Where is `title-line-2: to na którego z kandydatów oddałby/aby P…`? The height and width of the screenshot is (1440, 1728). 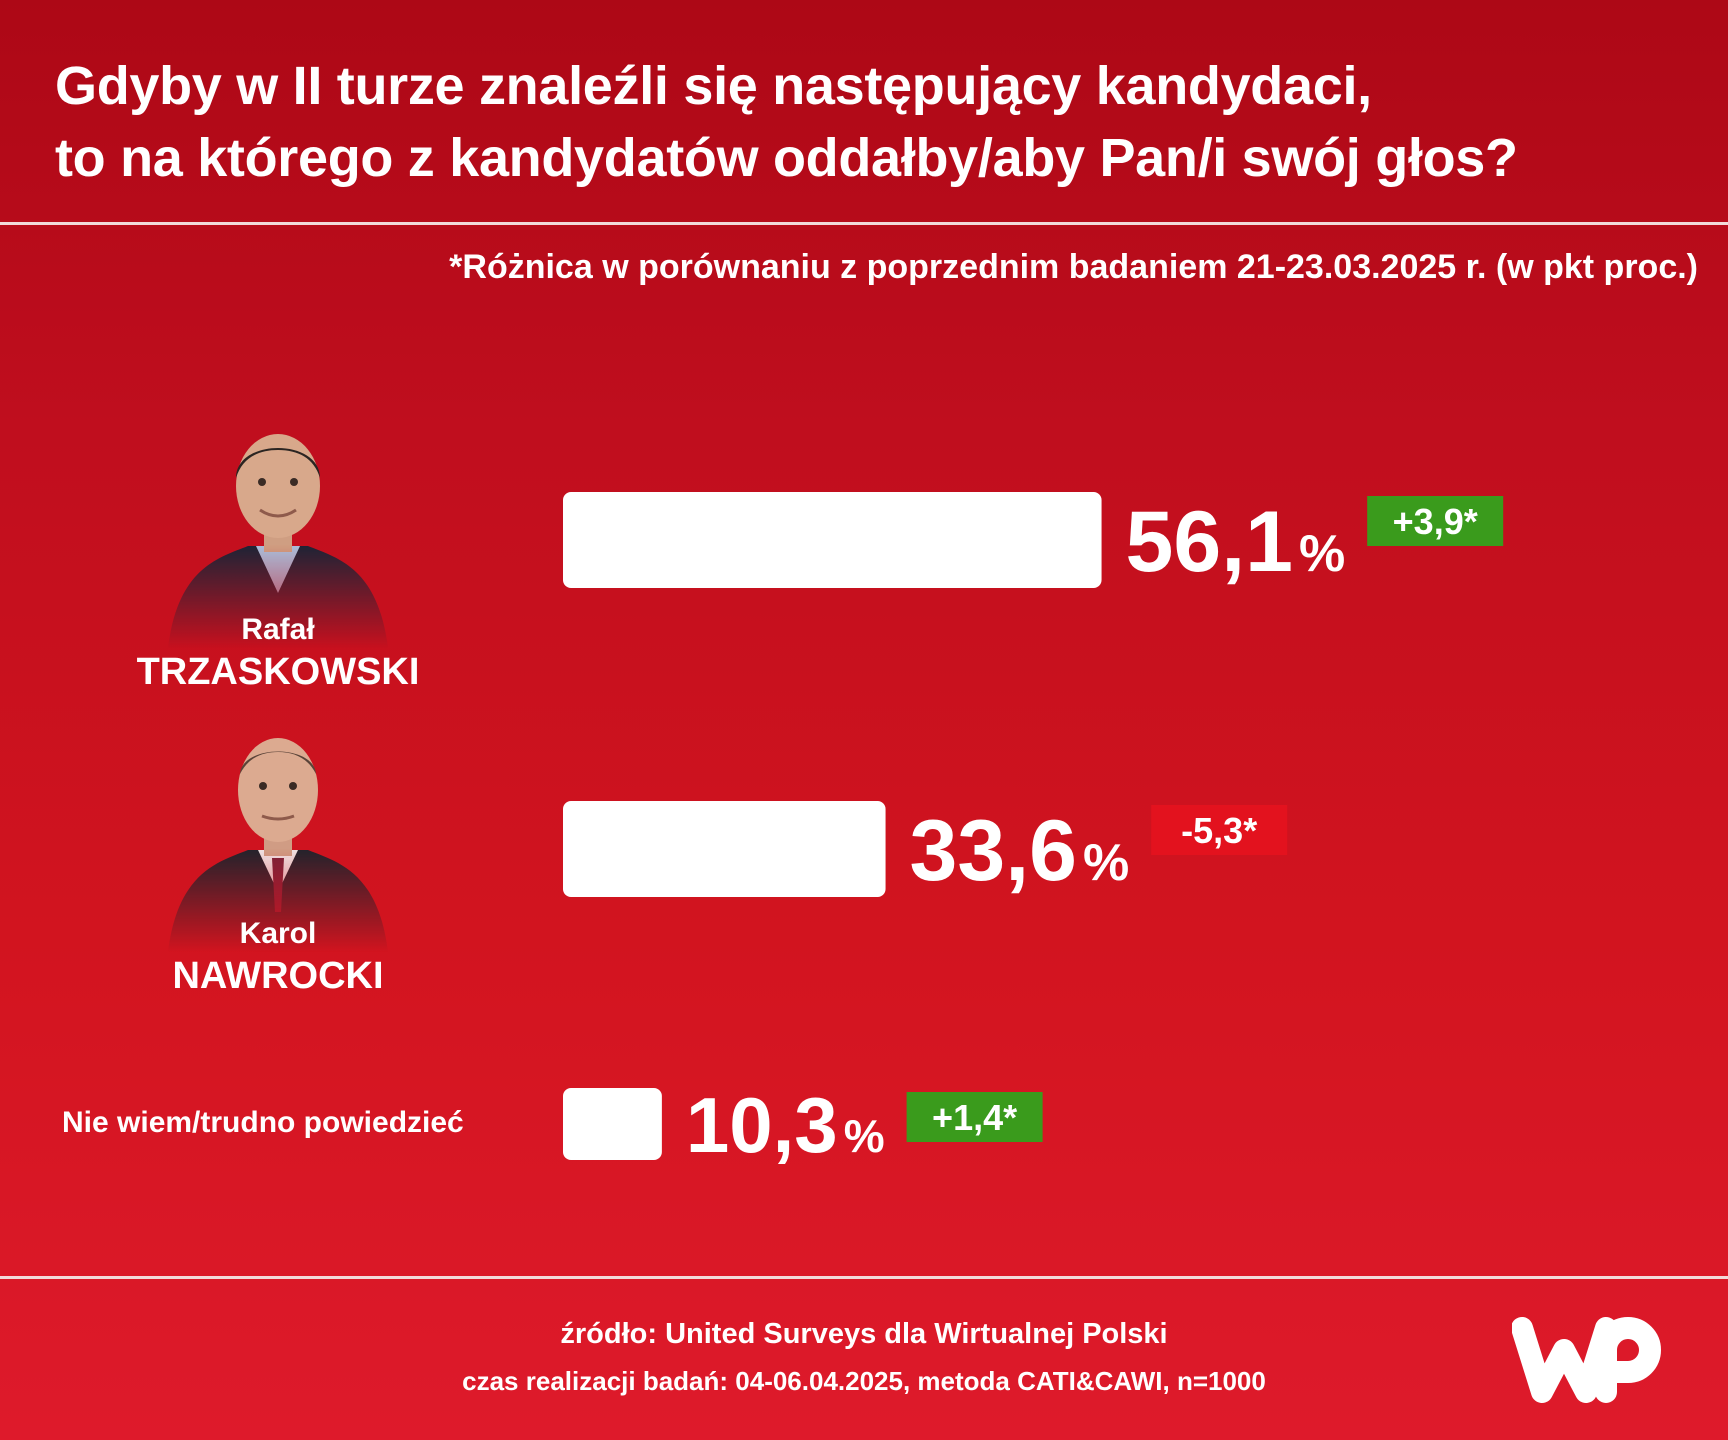 title-line-2: to na którego z kandydatów oddałby/aby P… is located at coordinates (786, 158).